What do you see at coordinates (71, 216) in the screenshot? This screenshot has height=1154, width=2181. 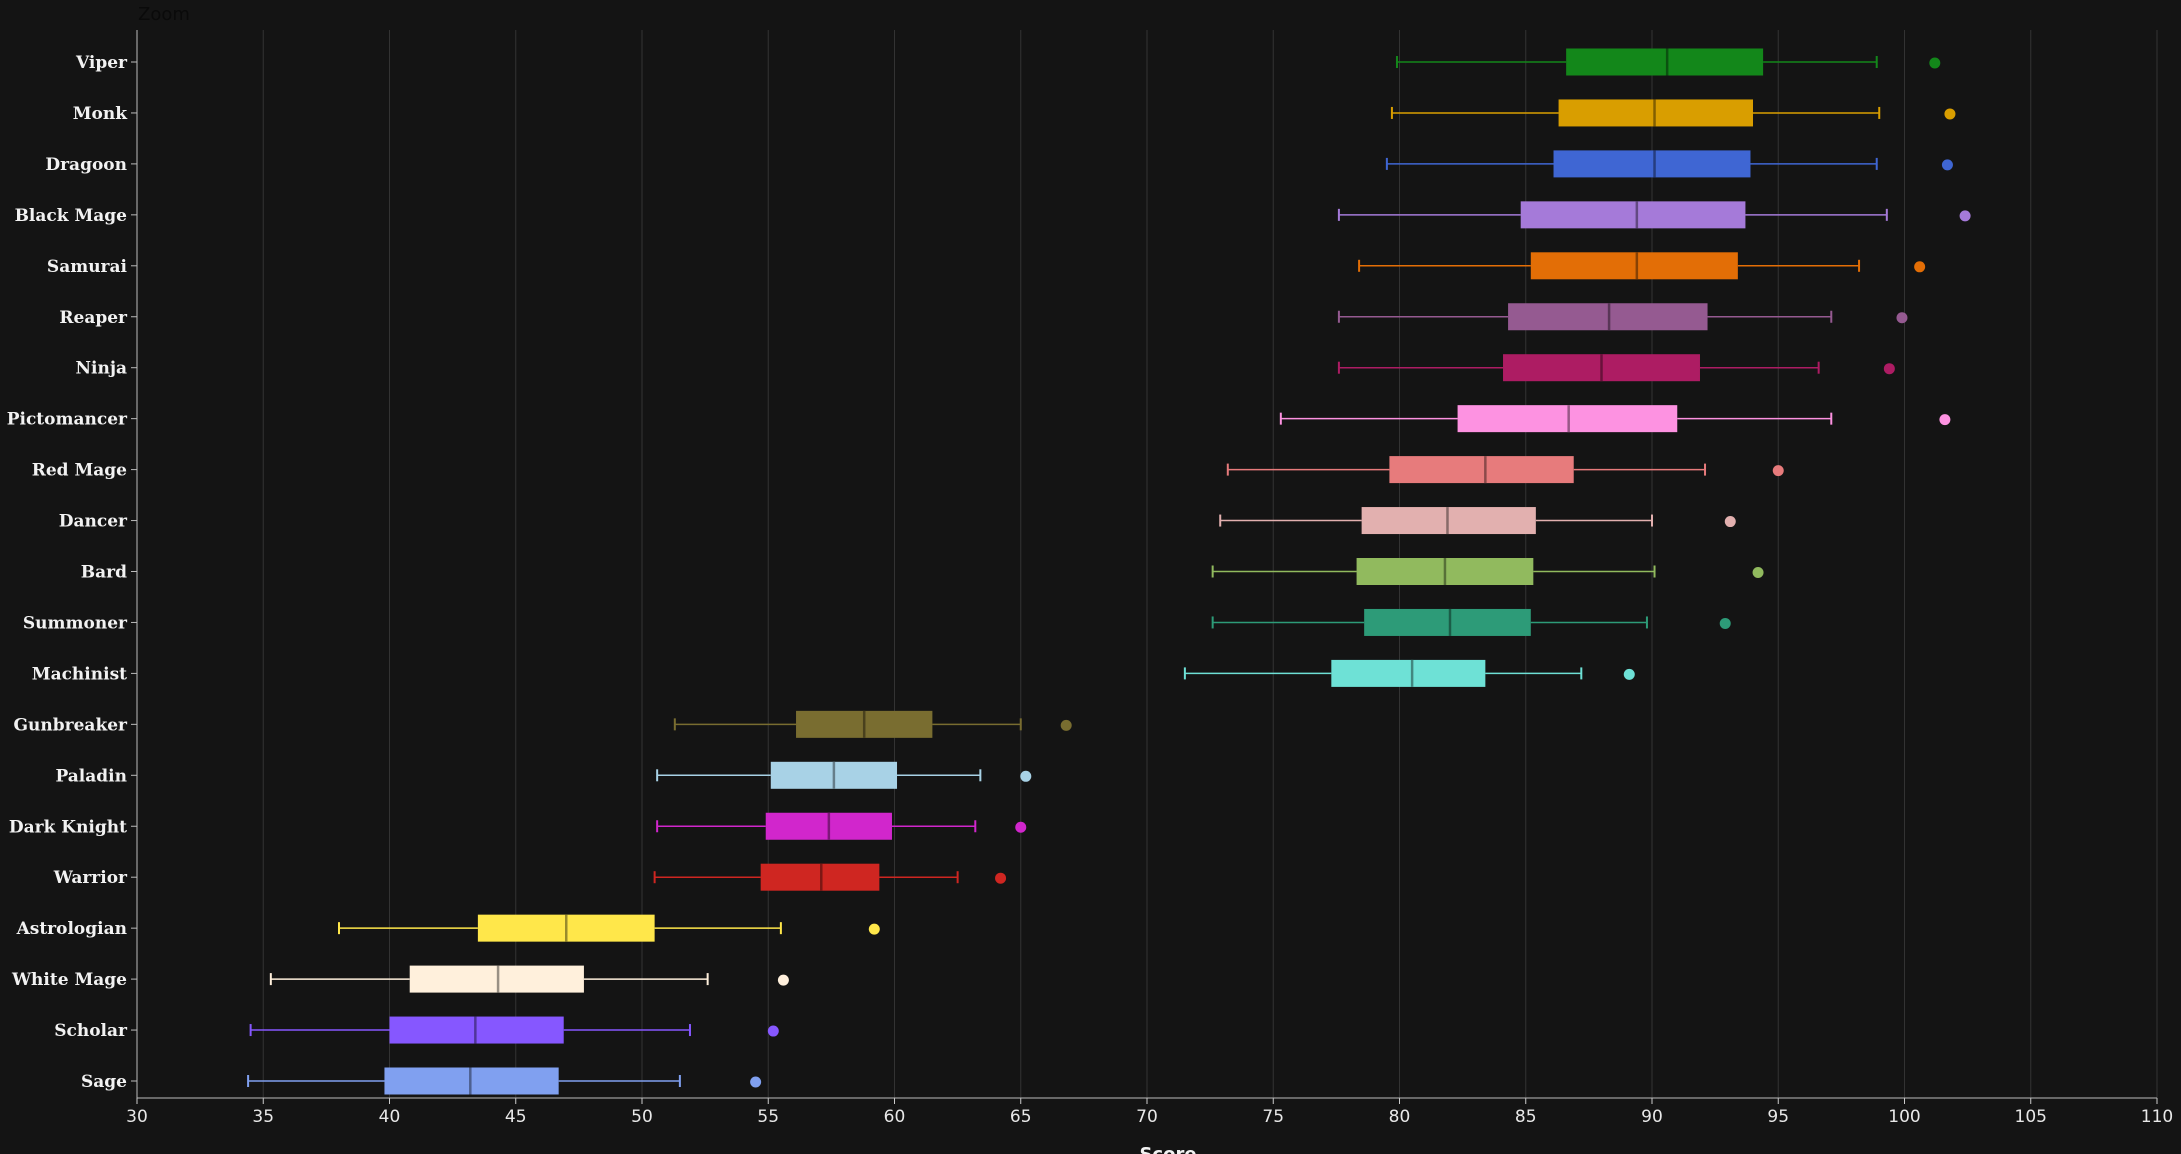 I see `category-label: Black Mage` at bounding box center [71, 216].